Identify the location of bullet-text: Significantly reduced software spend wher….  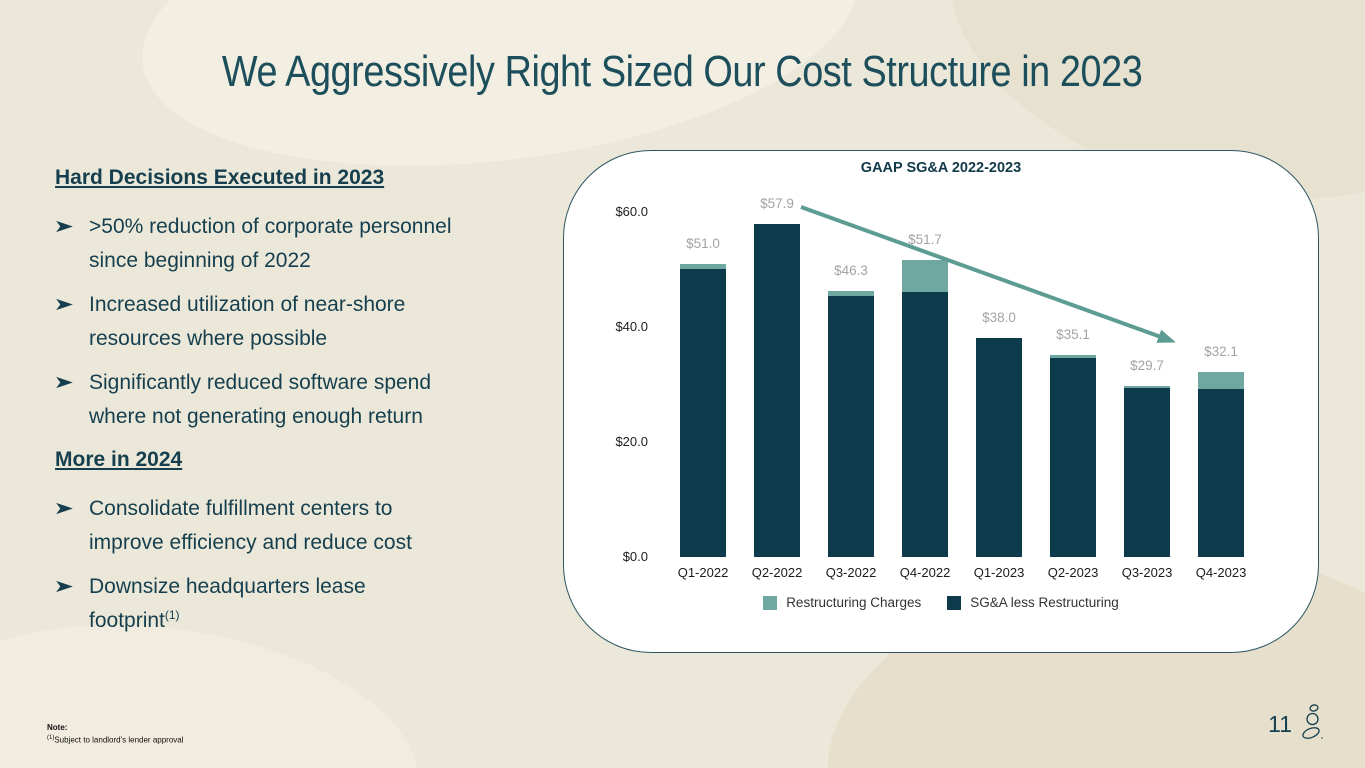
(260, 400).